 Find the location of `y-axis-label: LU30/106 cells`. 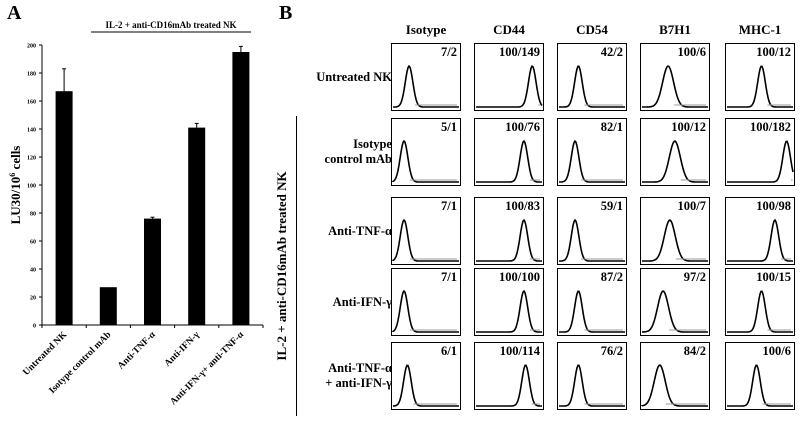

y-axis-label: LU30/106 cells is located at coordinates (15, 185).